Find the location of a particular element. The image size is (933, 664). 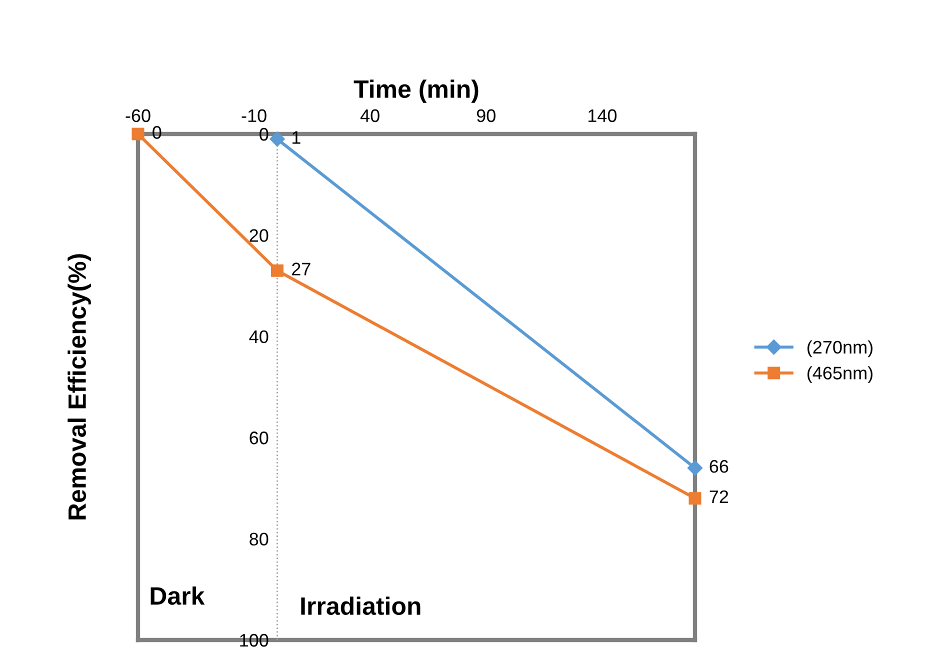

x-tick-label: 40 is located at coordinates (370, 115).